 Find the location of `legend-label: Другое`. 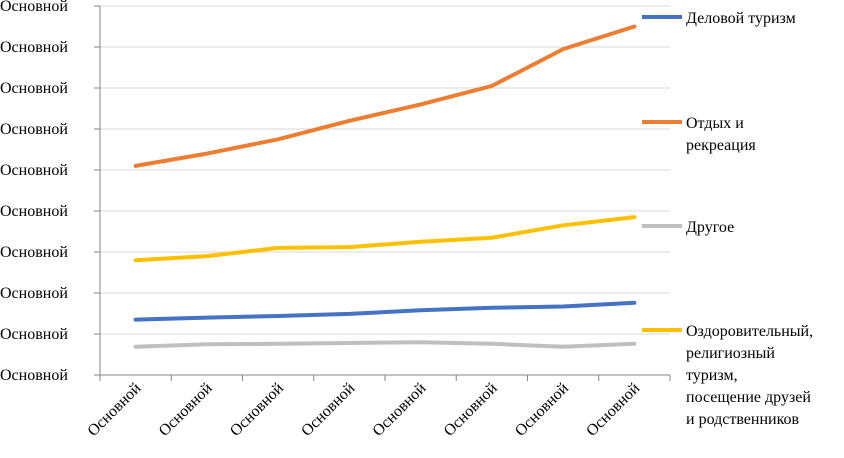

legend-label: Другое is located at coordinates (710, 227).